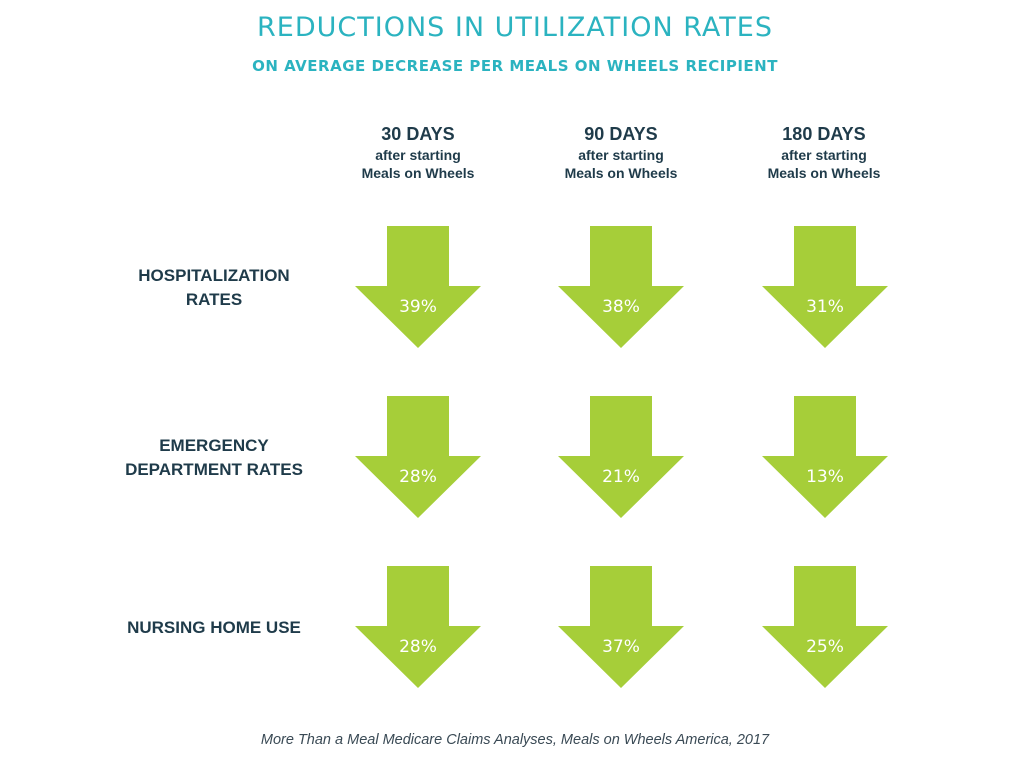  Describe the element at coordinates (515, 27) in the screenshot. I see `chart-title: REDUCTIONS IN UTILIZATION RATES` at that location.